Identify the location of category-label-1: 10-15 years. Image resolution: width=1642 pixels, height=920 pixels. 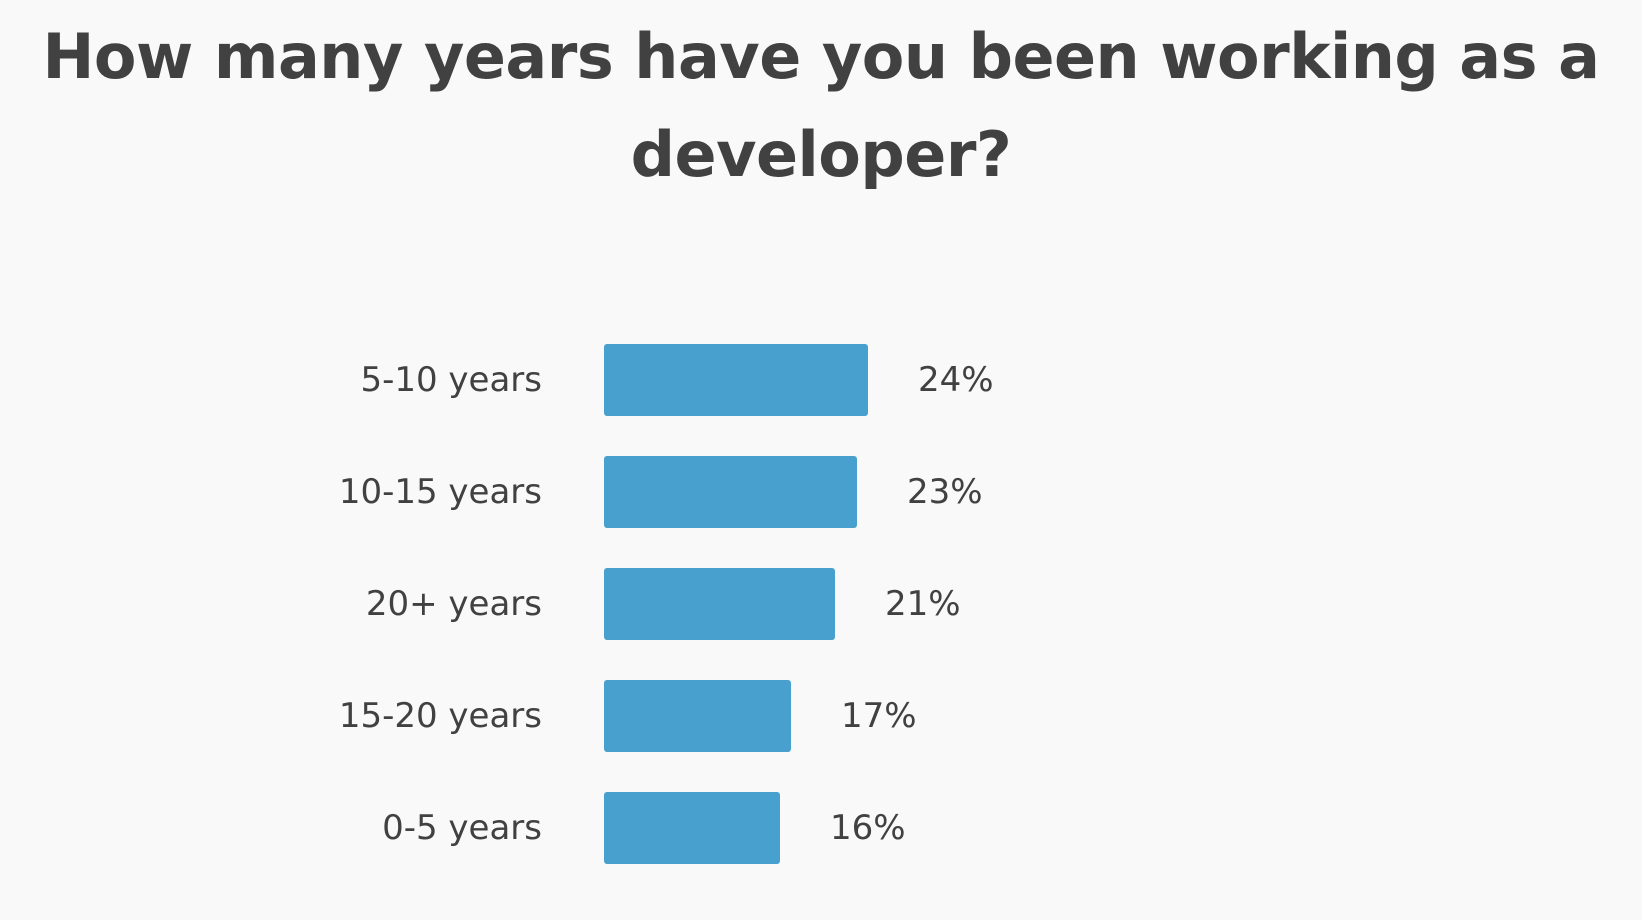
(440, 492).